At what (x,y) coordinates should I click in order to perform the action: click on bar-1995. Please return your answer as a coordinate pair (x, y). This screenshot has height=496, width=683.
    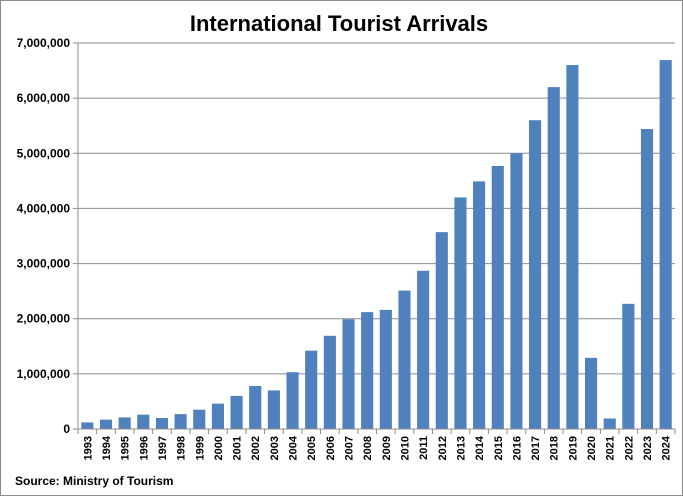
    Looking at the image, I should click on (124, 423).